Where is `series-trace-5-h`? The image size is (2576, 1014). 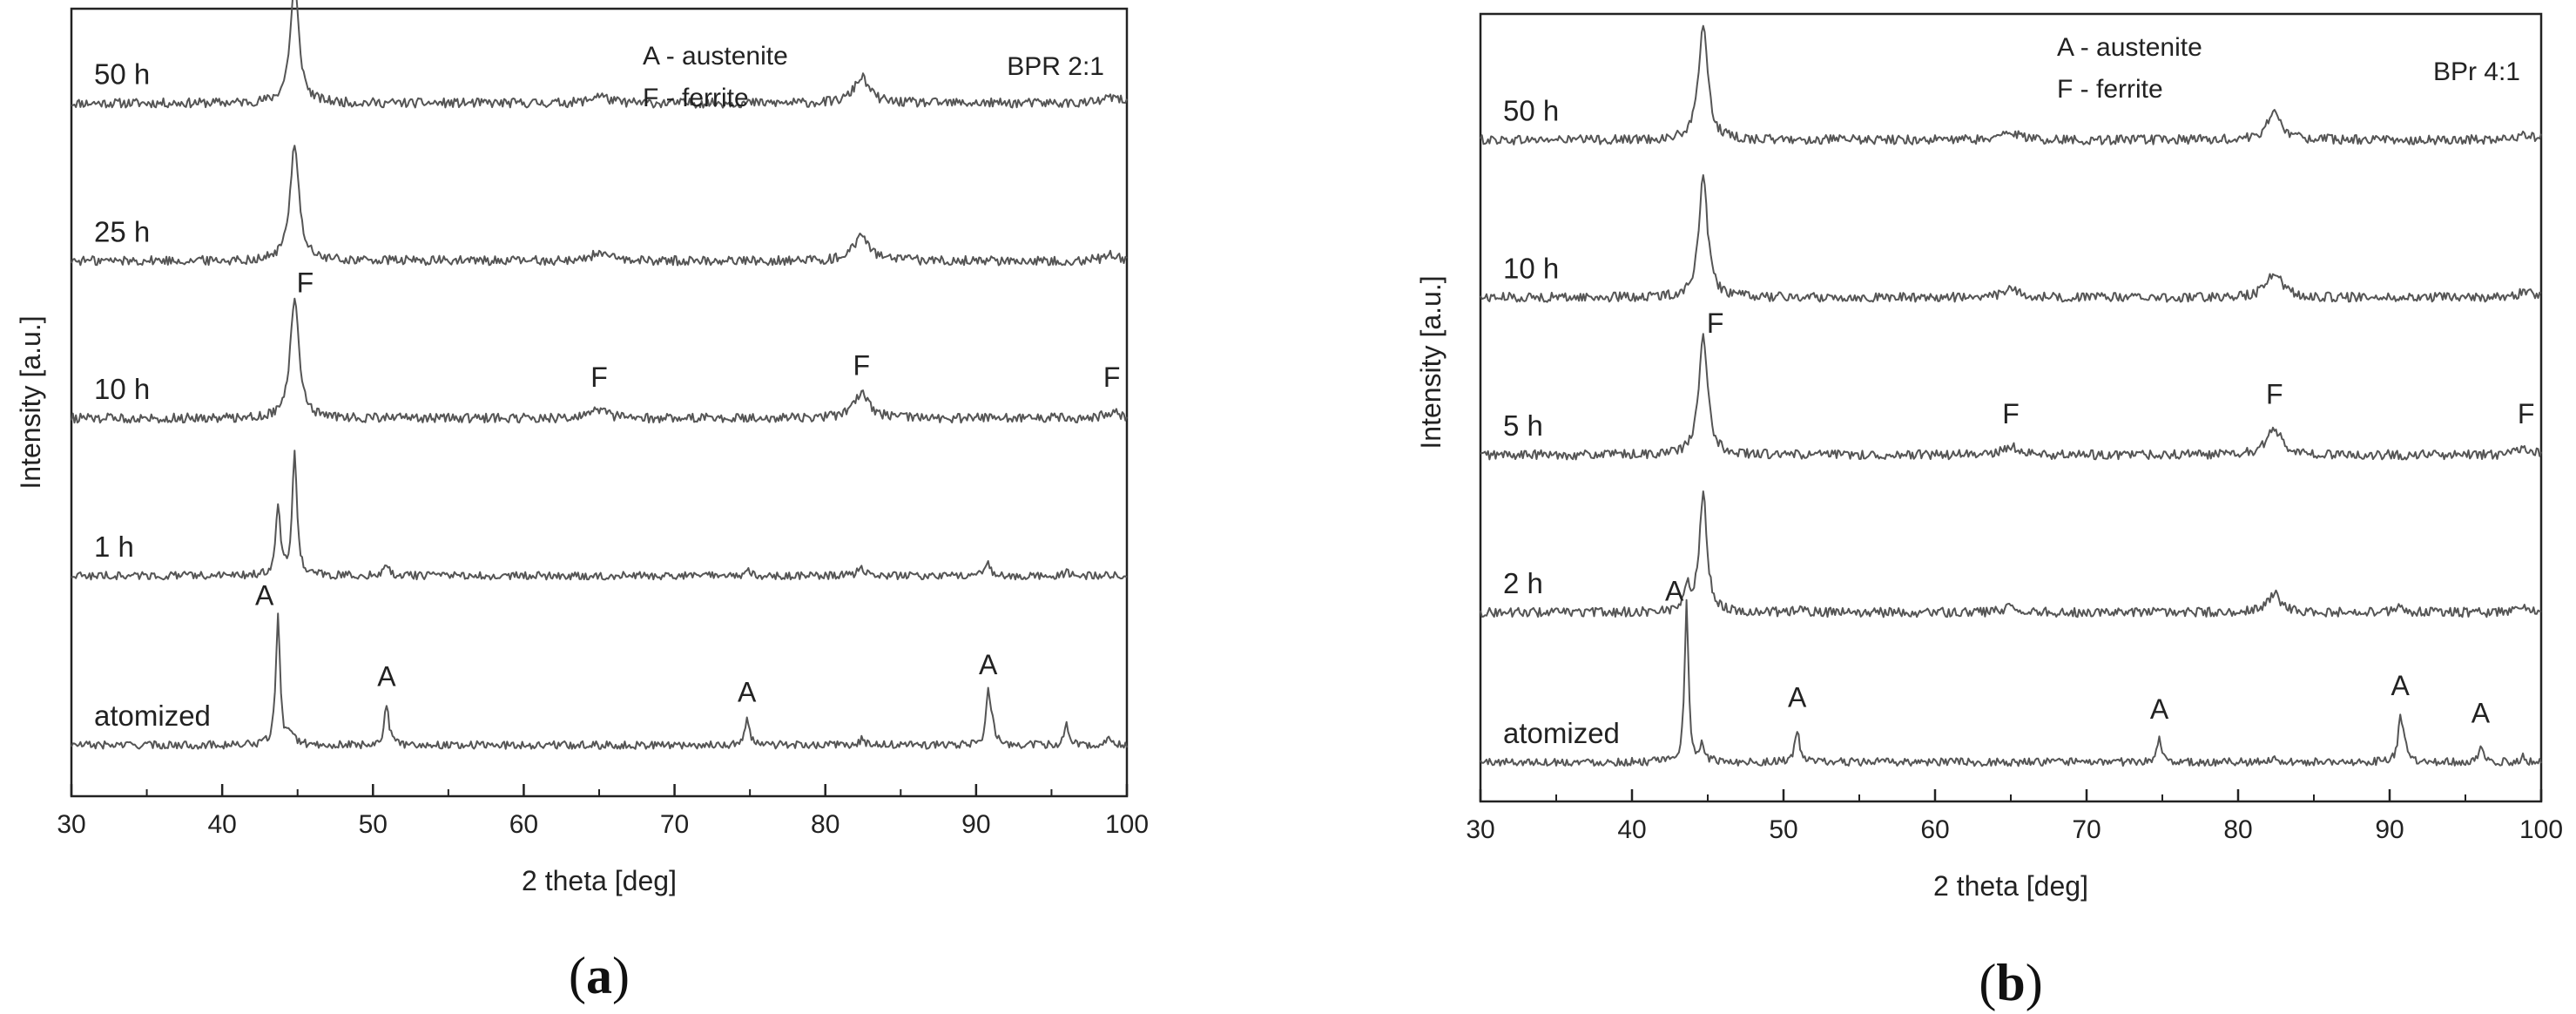 series-trace-5-h is located at coordinates (2011, 397).